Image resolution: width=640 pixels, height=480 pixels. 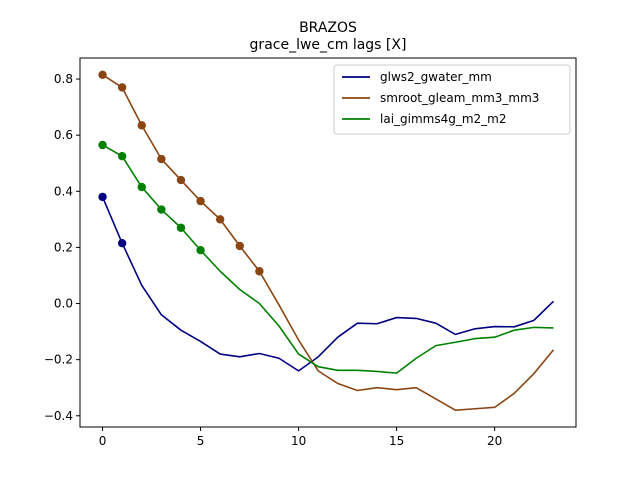 I want to click on chart-title: BRAZOS, so click(x=328, y=28).